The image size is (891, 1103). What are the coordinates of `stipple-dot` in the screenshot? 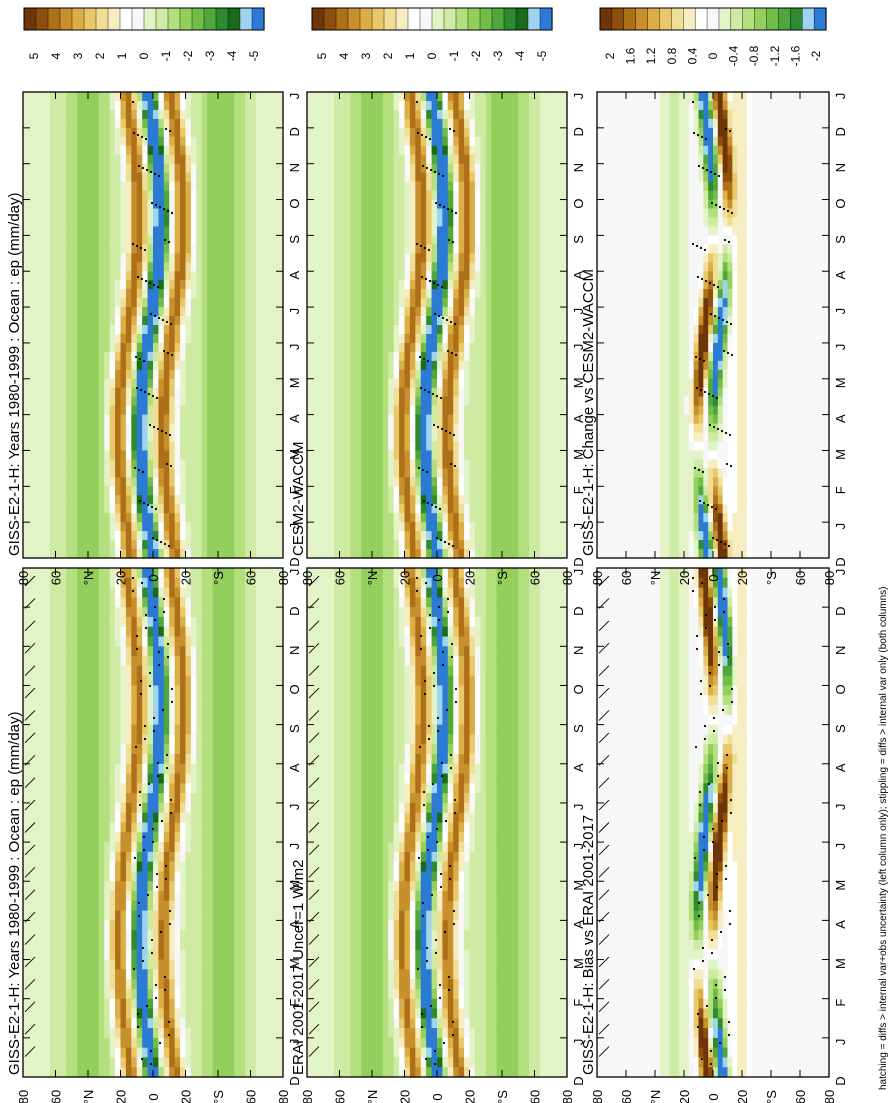 It's located at (139, 916).